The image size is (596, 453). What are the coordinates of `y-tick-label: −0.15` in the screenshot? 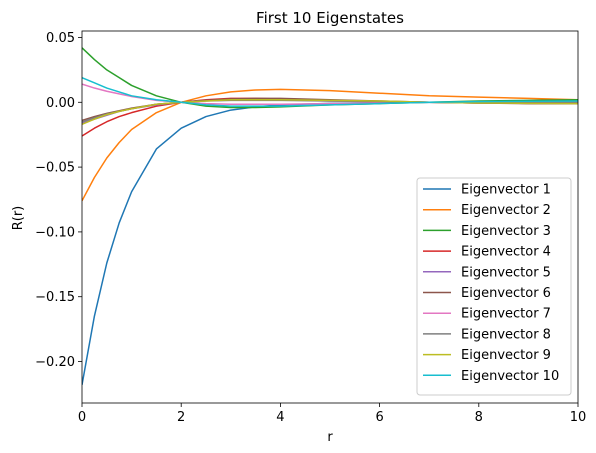 It's located at (55, 297).